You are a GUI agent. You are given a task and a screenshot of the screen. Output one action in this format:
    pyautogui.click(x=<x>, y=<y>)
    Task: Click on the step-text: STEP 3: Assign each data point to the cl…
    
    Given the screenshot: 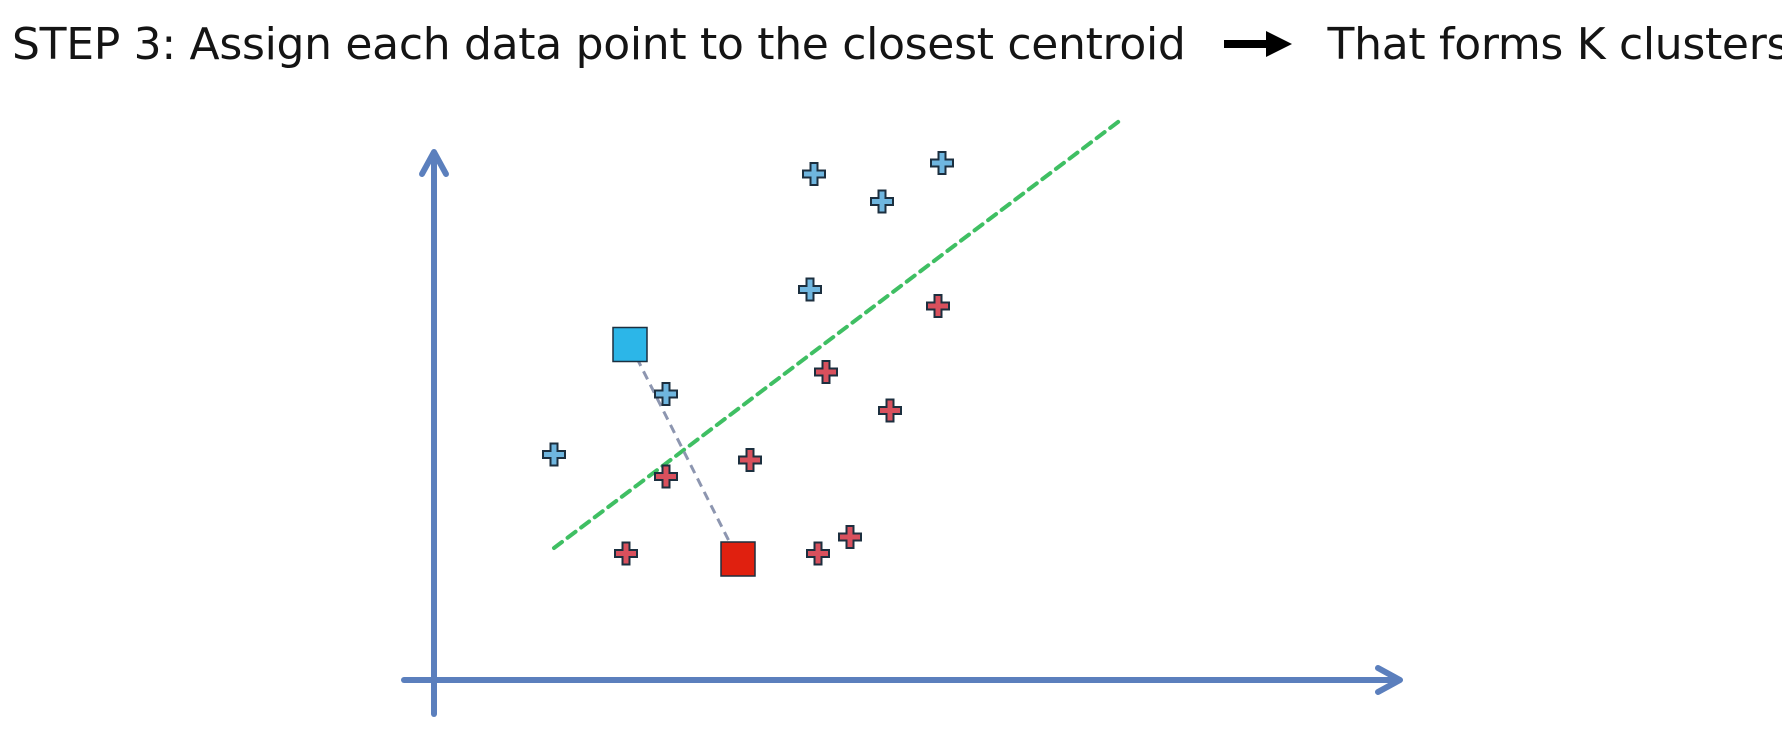 What is the action you would take?
    pyautogui.click(x=599, y=44)
    